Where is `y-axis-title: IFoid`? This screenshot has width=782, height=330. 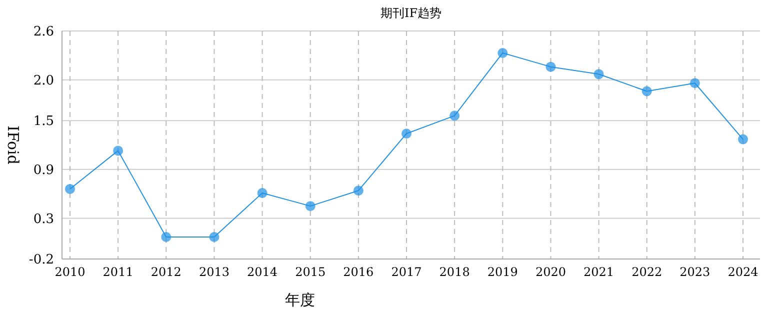 y-axis-title: IFoid is located at coordinates (13, 145).